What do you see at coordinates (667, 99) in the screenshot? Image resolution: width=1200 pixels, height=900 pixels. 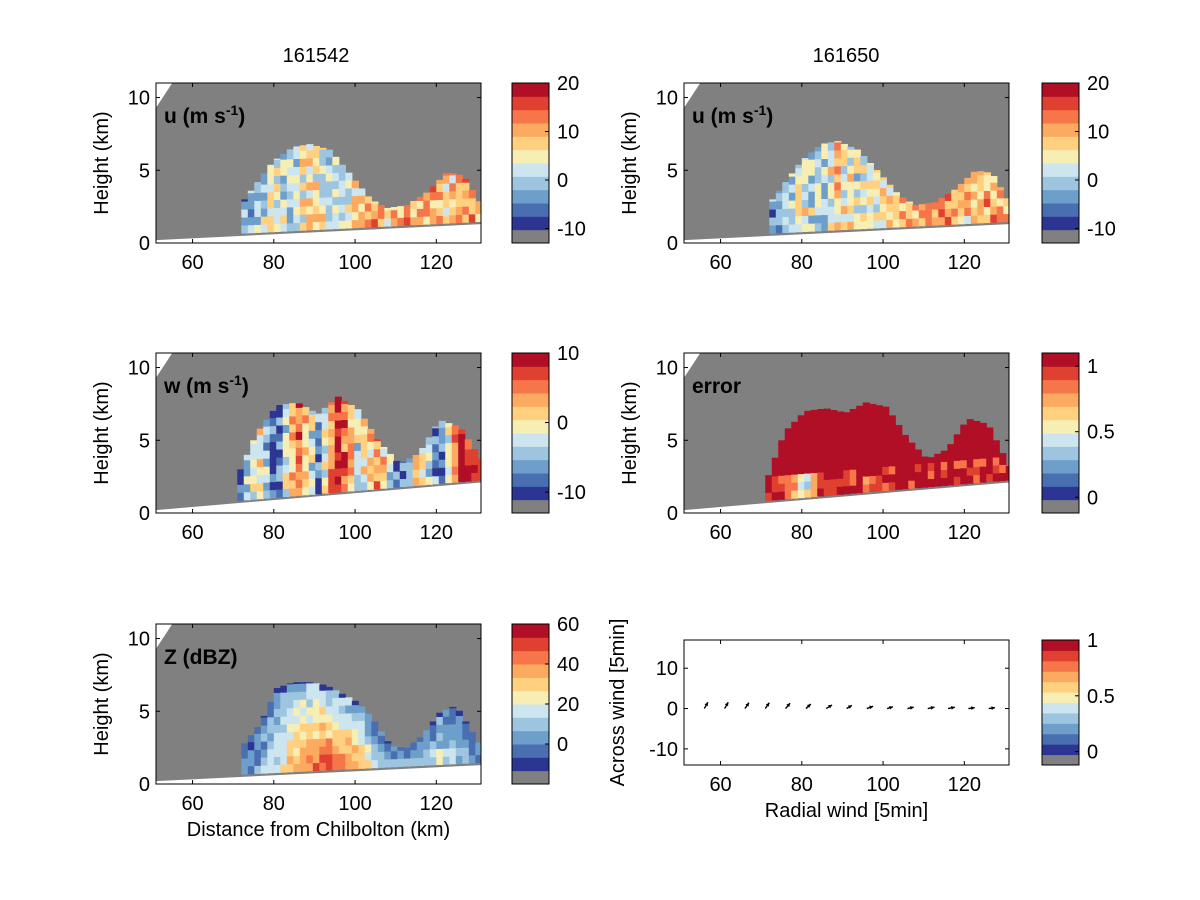 I see `y-tick-label: 10` at bounding box center [667, 99].